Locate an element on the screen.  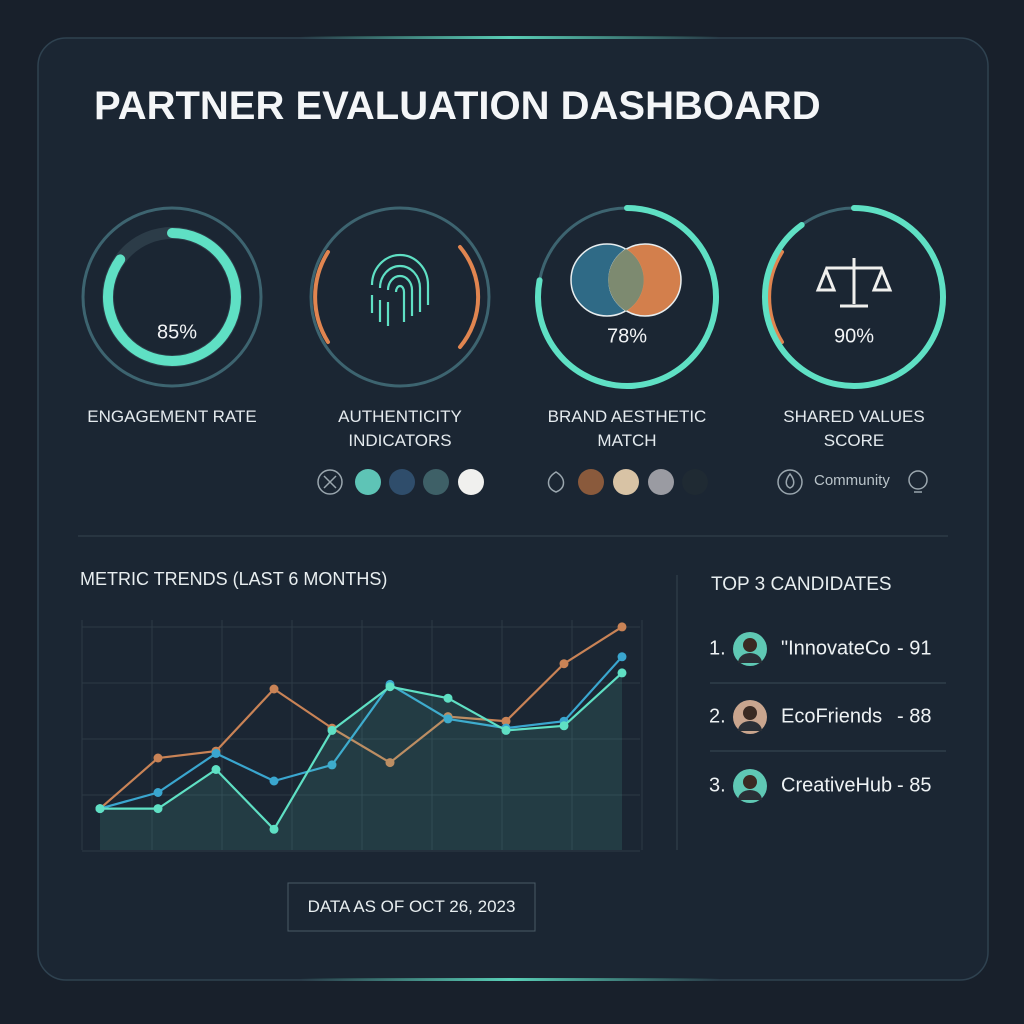
candidate-rank: 1. is located at coordinates (717, 648).